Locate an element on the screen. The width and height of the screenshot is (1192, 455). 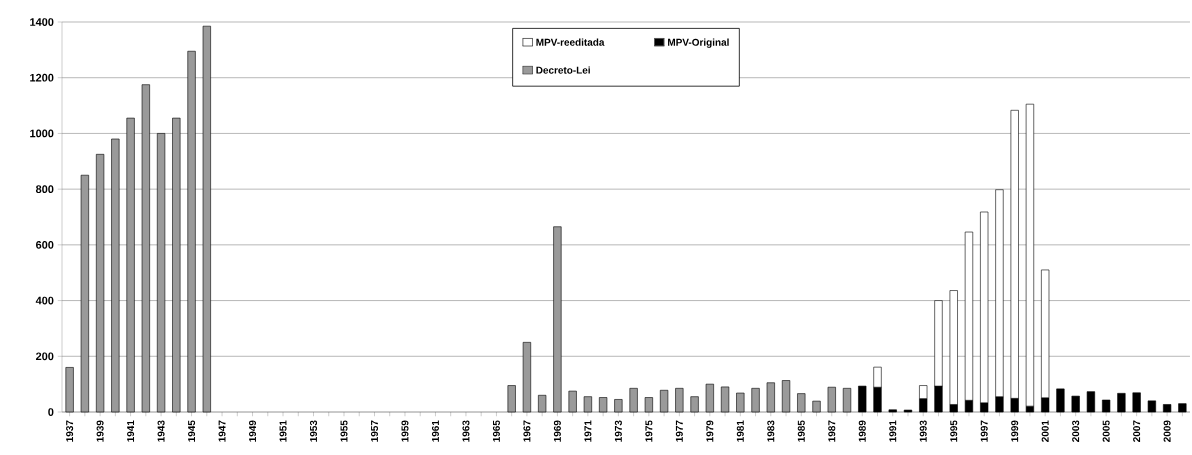
x-tick-label: 1995 is located at coordinates (954, 431).